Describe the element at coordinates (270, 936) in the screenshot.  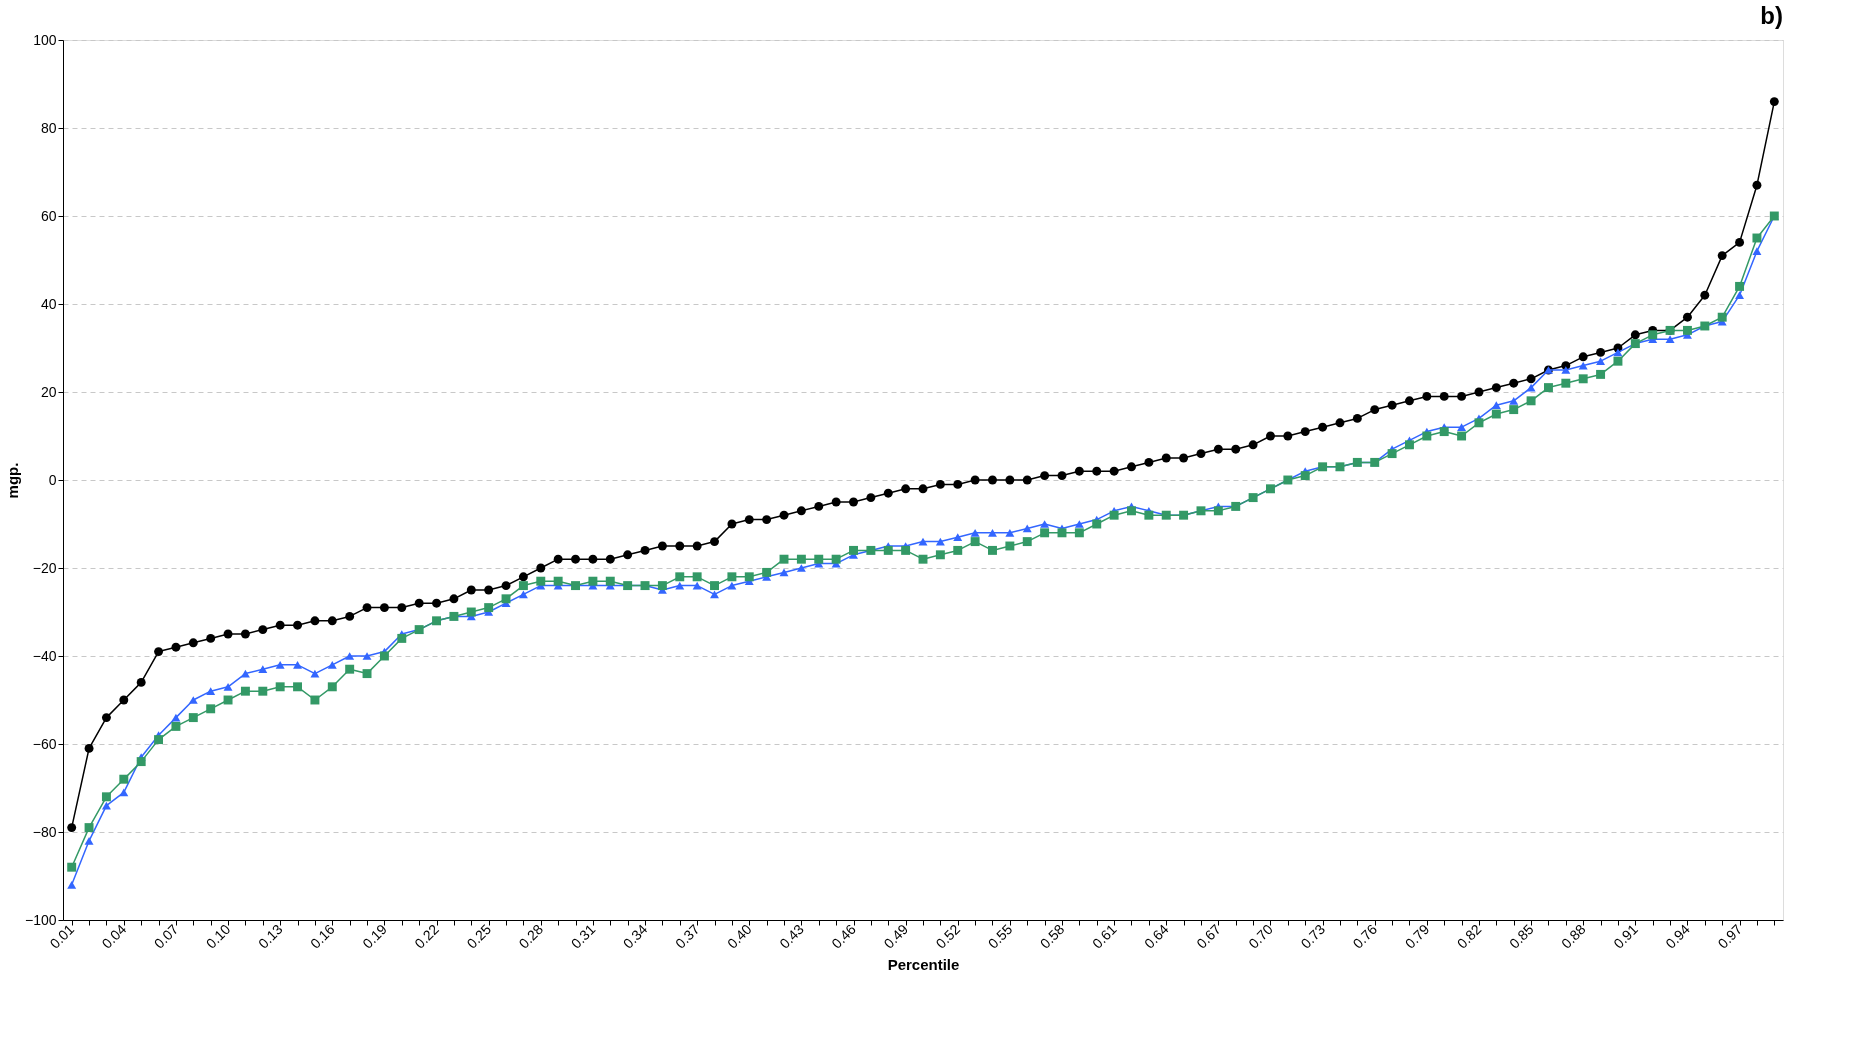
I see `x-tick-label: 0.13` at that location.